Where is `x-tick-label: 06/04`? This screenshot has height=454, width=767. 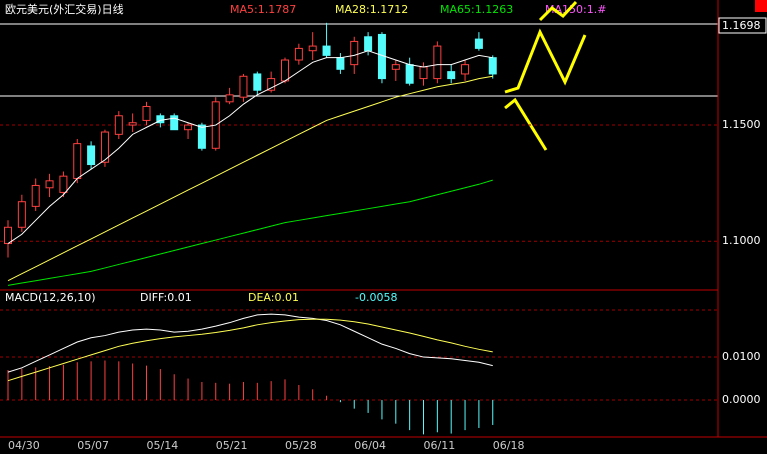 x-tick-label: 06/04 is located at coordinates (370, 445).